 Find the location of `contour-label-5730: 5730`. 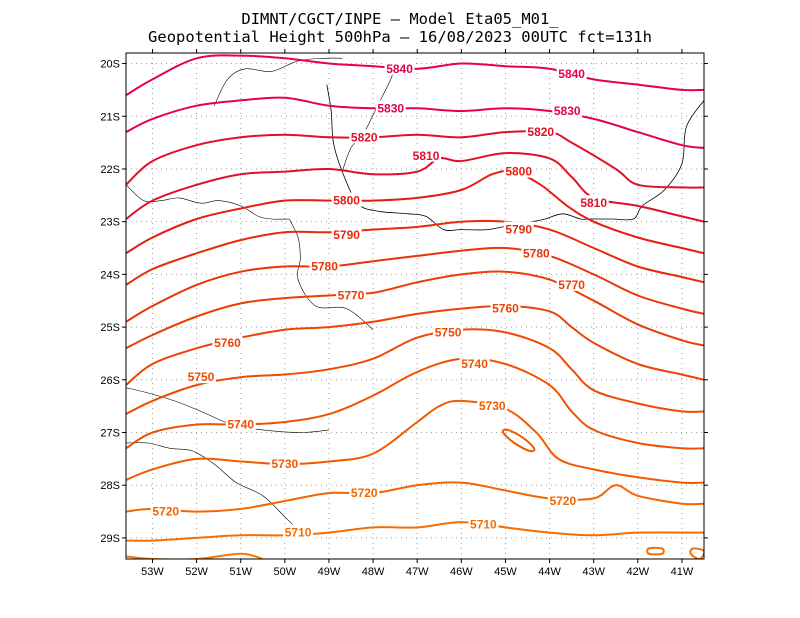

contour-label-5730: 5730 is located at coordinates (284, 464).